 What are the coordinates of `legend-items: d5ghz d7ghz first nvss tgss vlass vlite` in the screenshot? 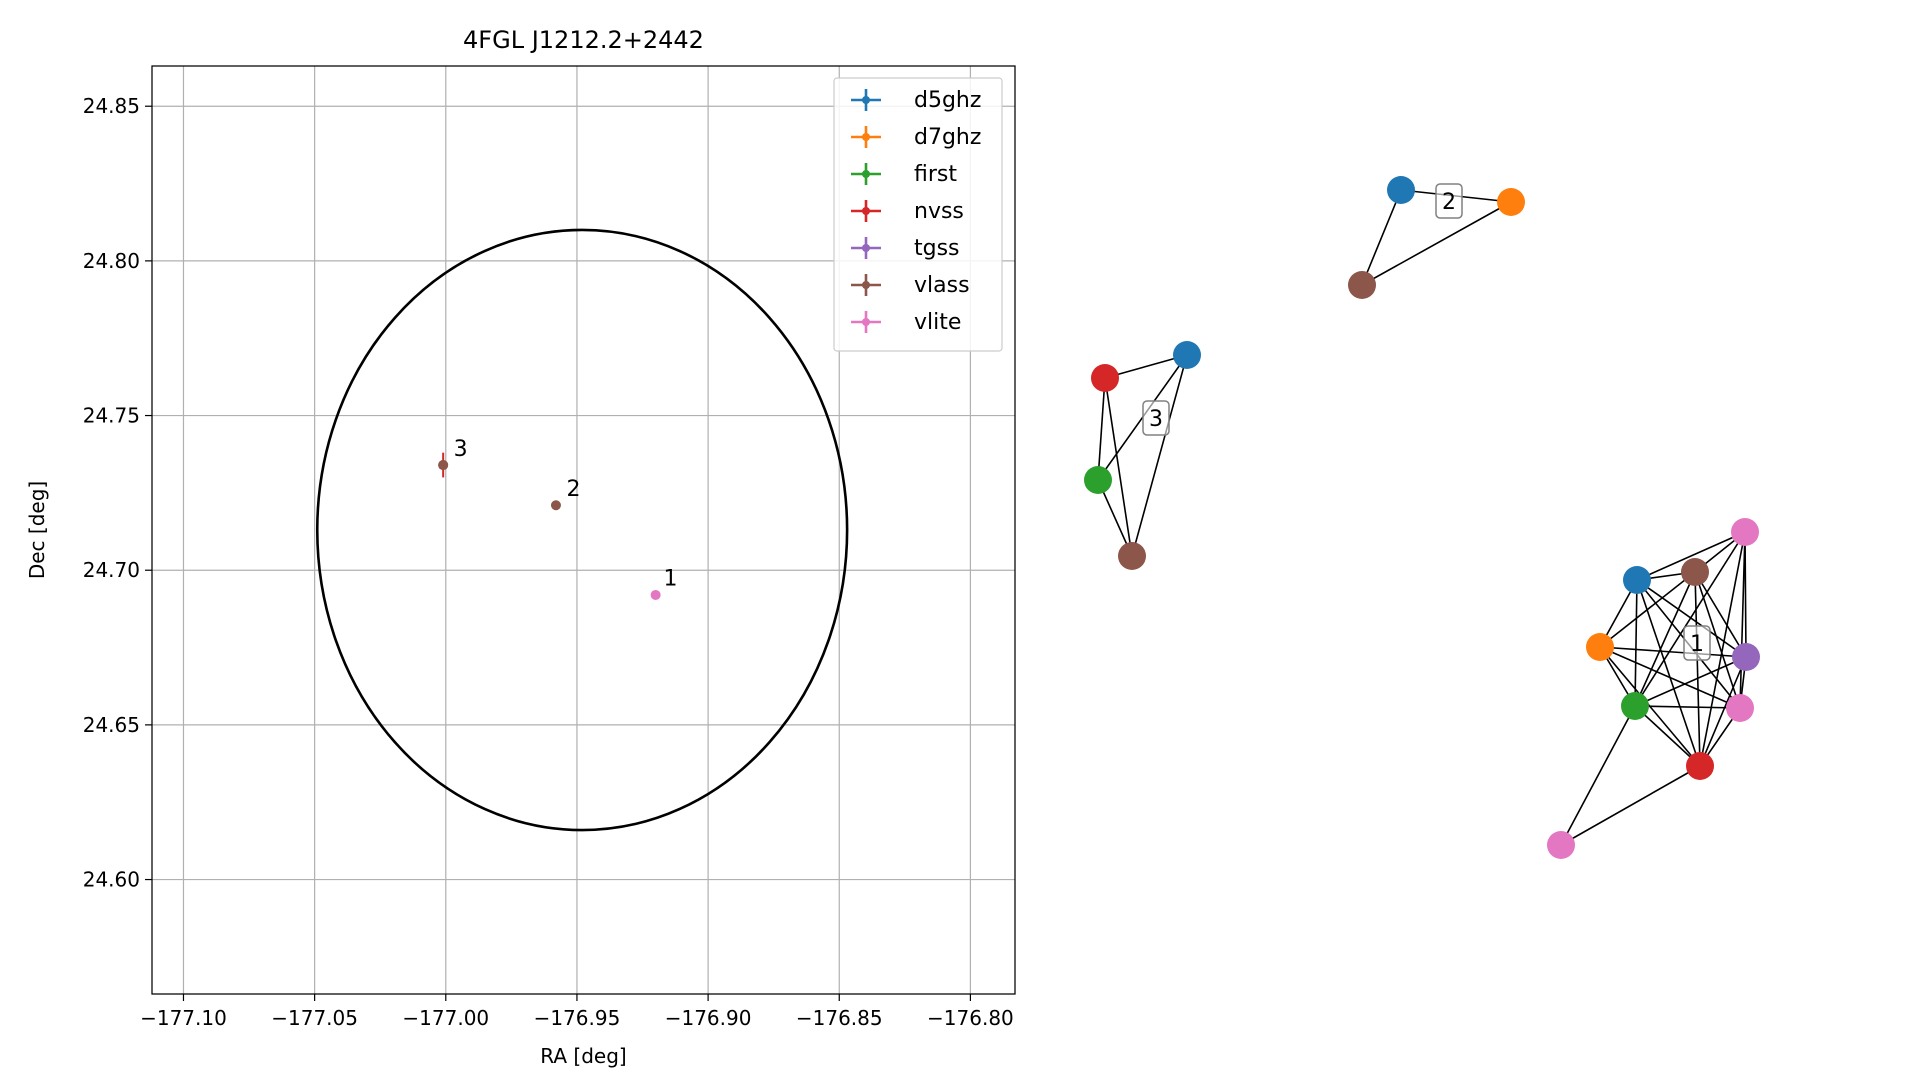 It's located at (916, 211).